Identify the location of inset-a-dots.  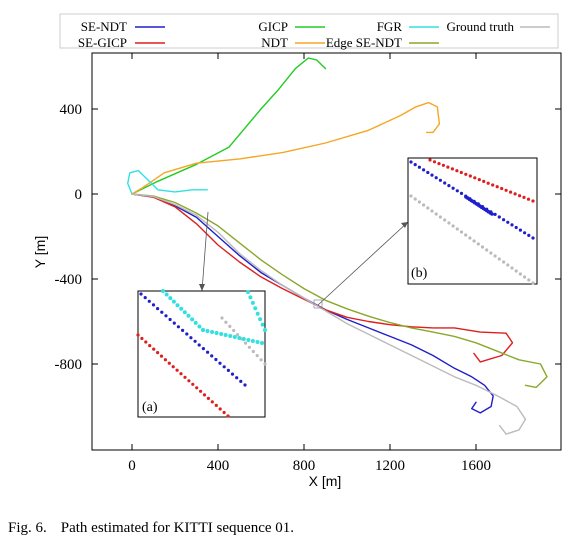
(201, 353).